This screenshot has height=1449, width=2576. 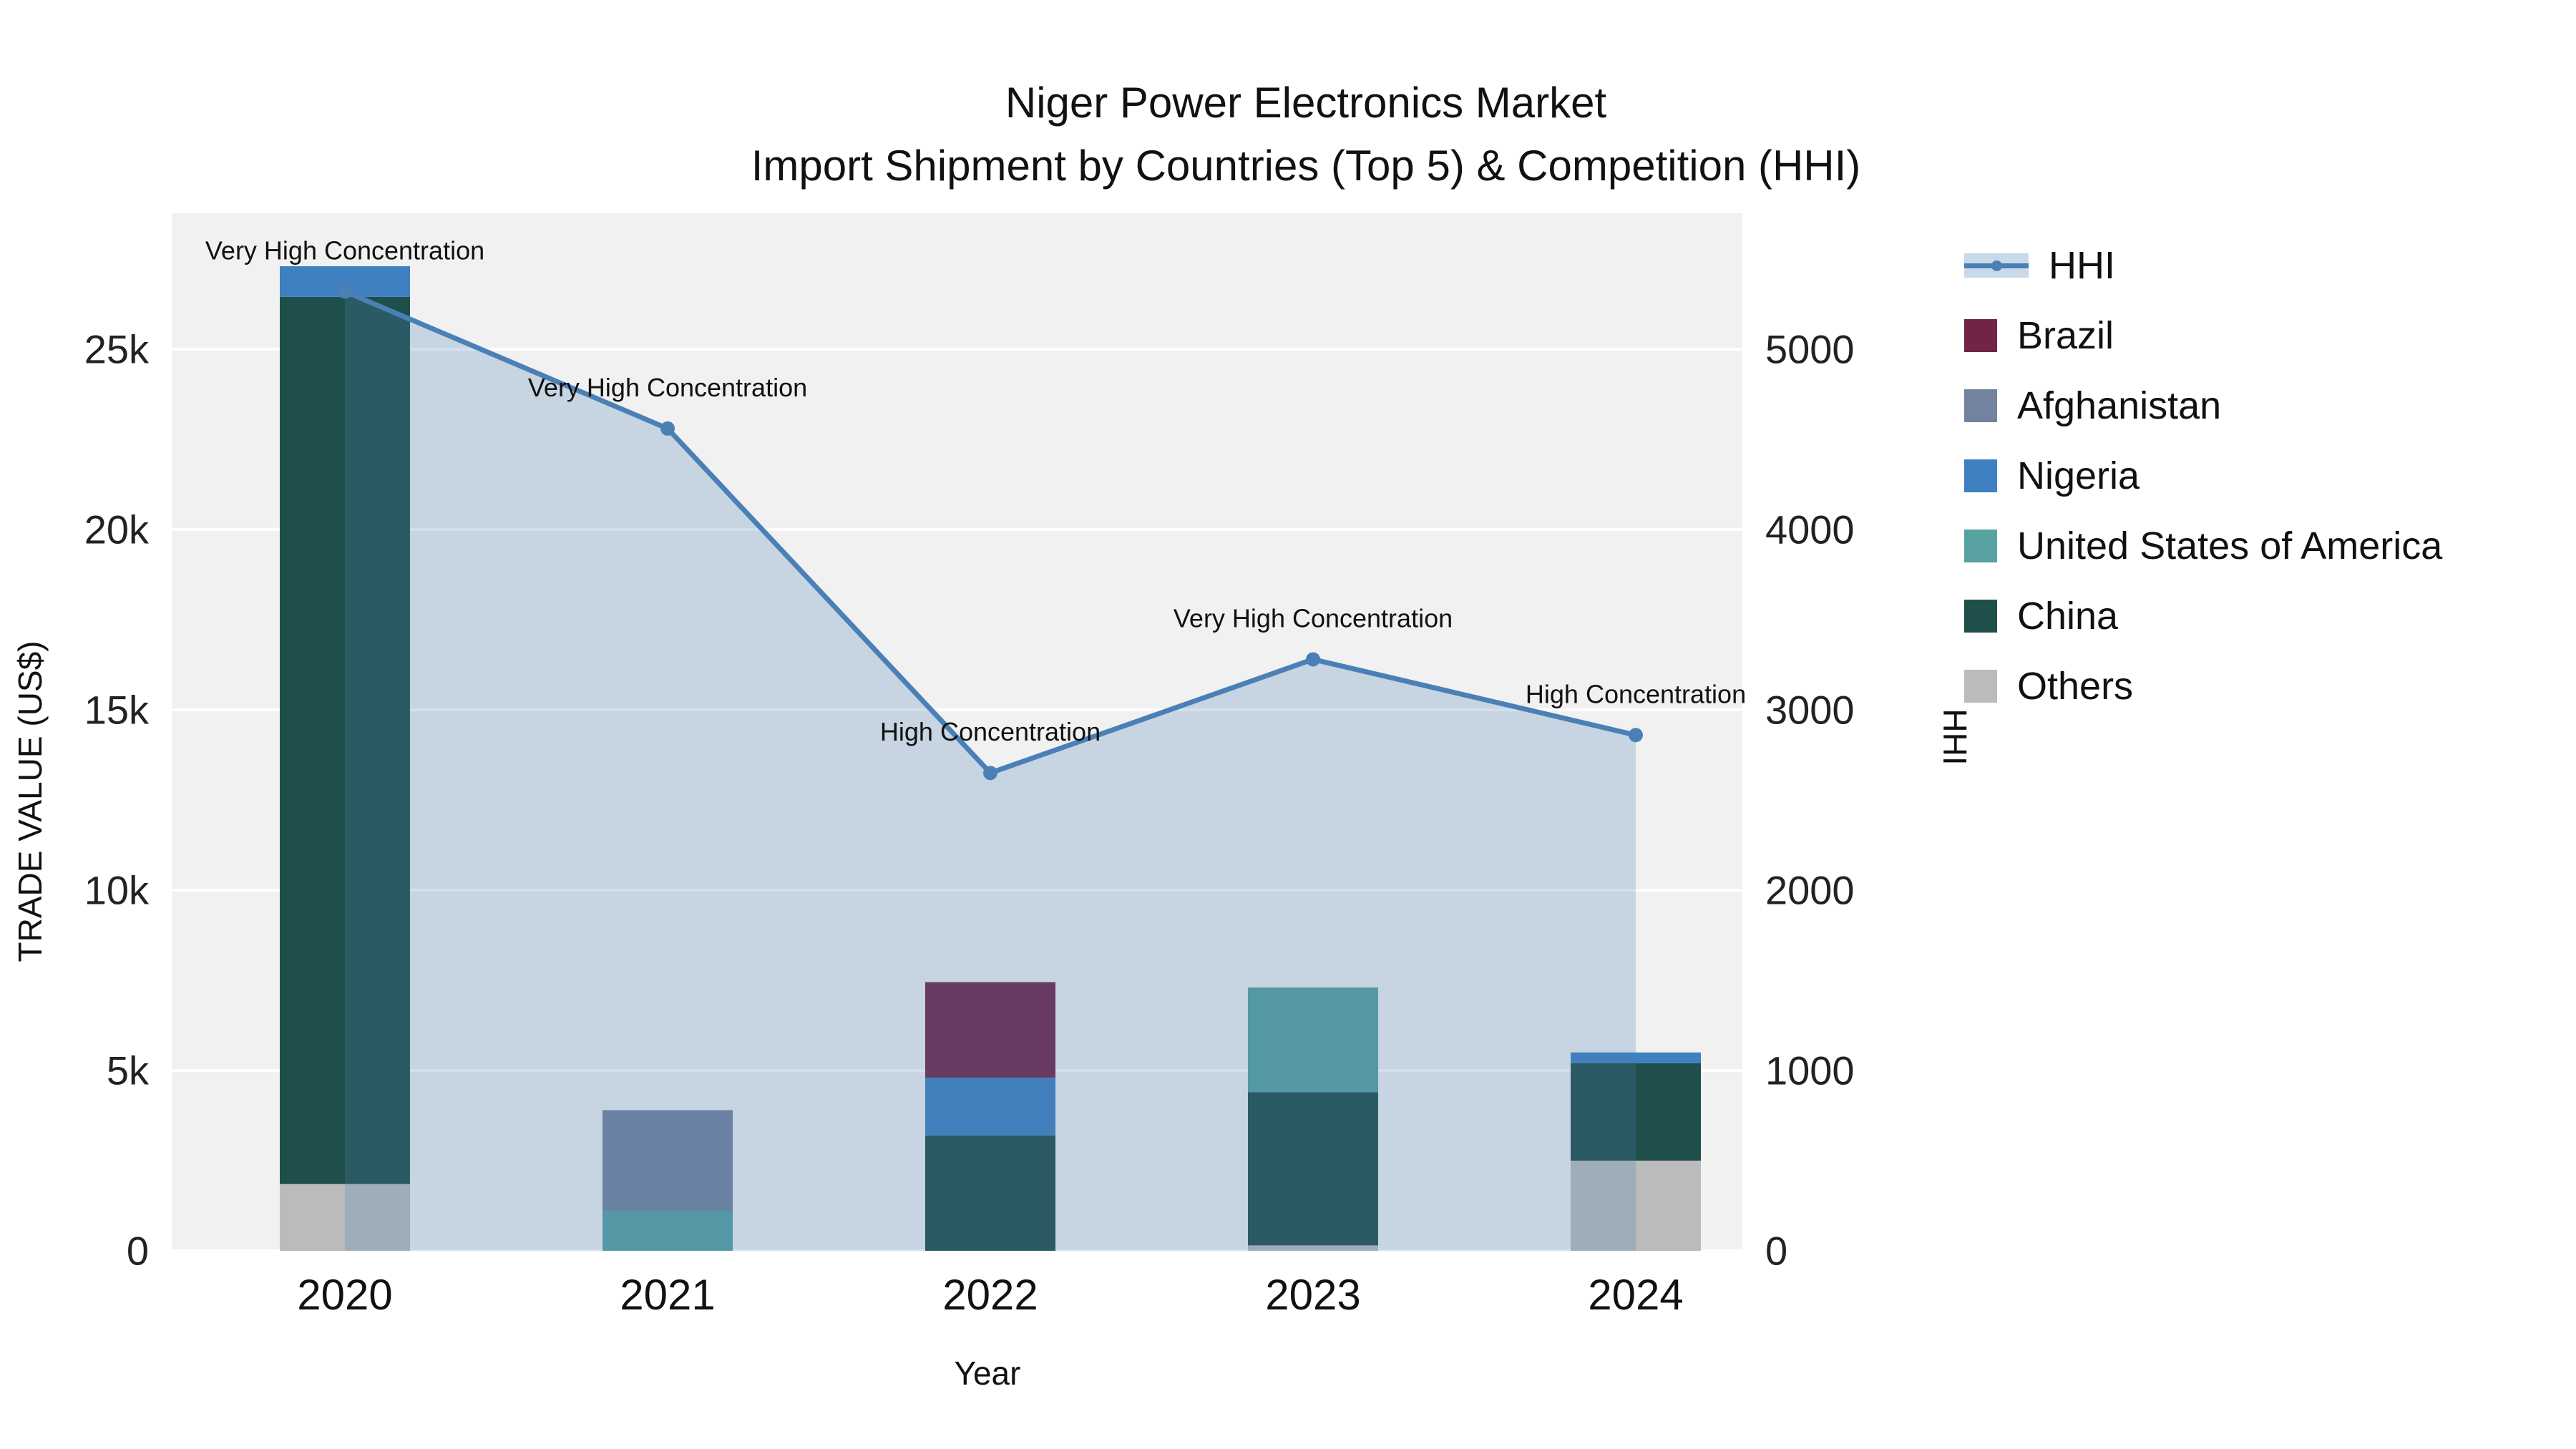 I want to click on legend-item-brazil: Brazil, so click(x=2203, y=335).